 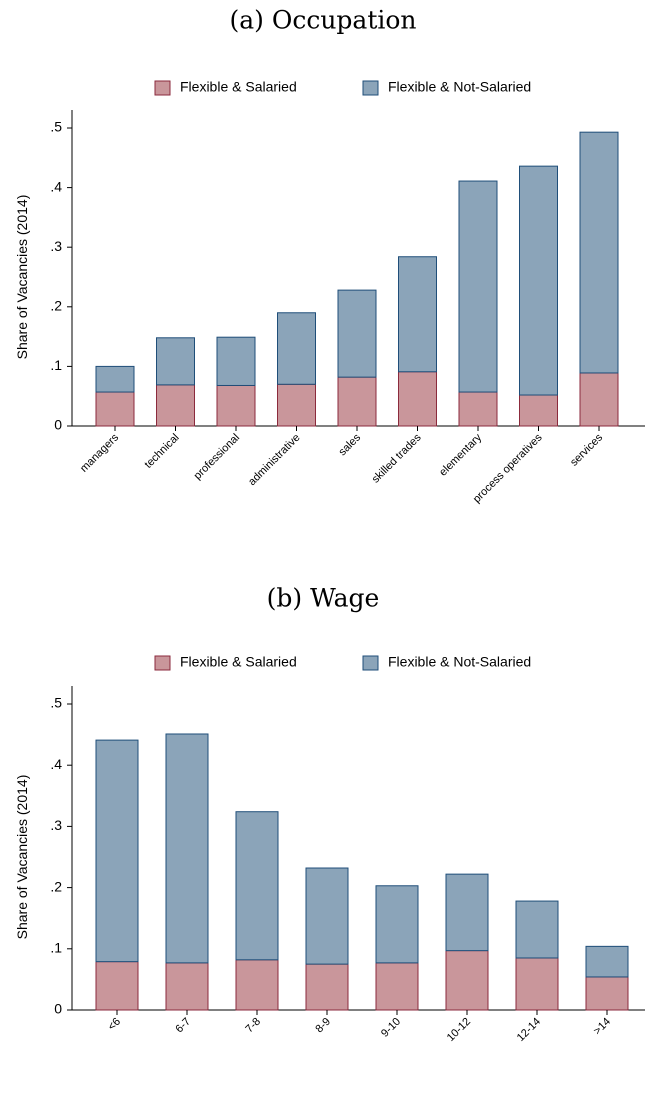 What do you see at coordinates (349, 444) in the screenshot?
I see `x-tick-label: sales` at bounding box center [349, 444].